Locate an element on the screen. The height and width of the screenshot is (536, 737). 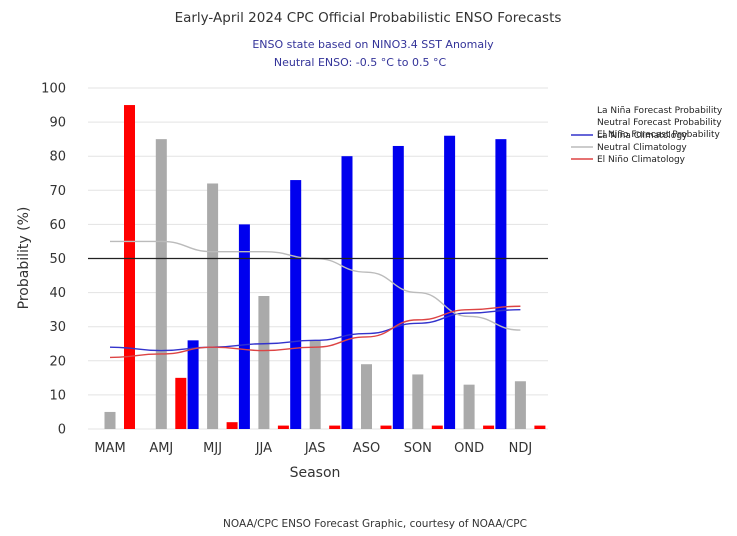
x-tick-label: MAM is located at coordinates (109, 448).